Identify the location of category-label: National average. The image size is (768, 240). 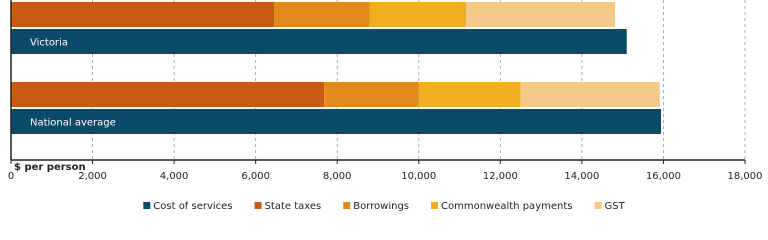
(73, 123).